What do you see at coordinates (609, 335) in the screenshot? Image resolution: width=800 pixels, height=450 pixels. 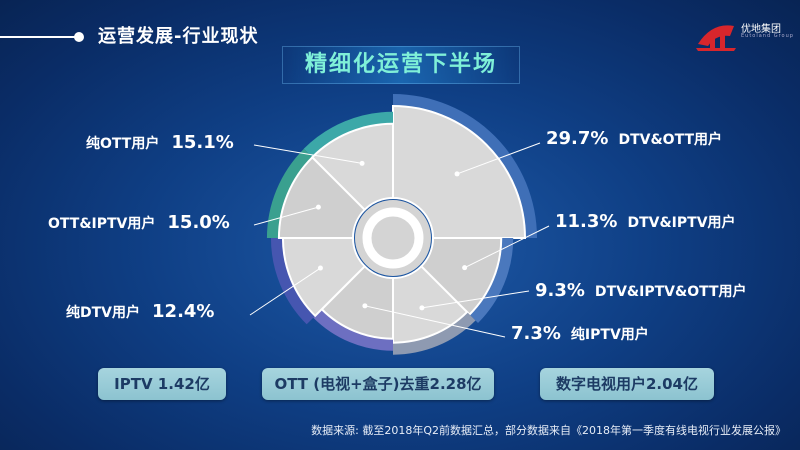 I see `slice-name-3: 纯IPTV用户` at bounding box center [609, 335].